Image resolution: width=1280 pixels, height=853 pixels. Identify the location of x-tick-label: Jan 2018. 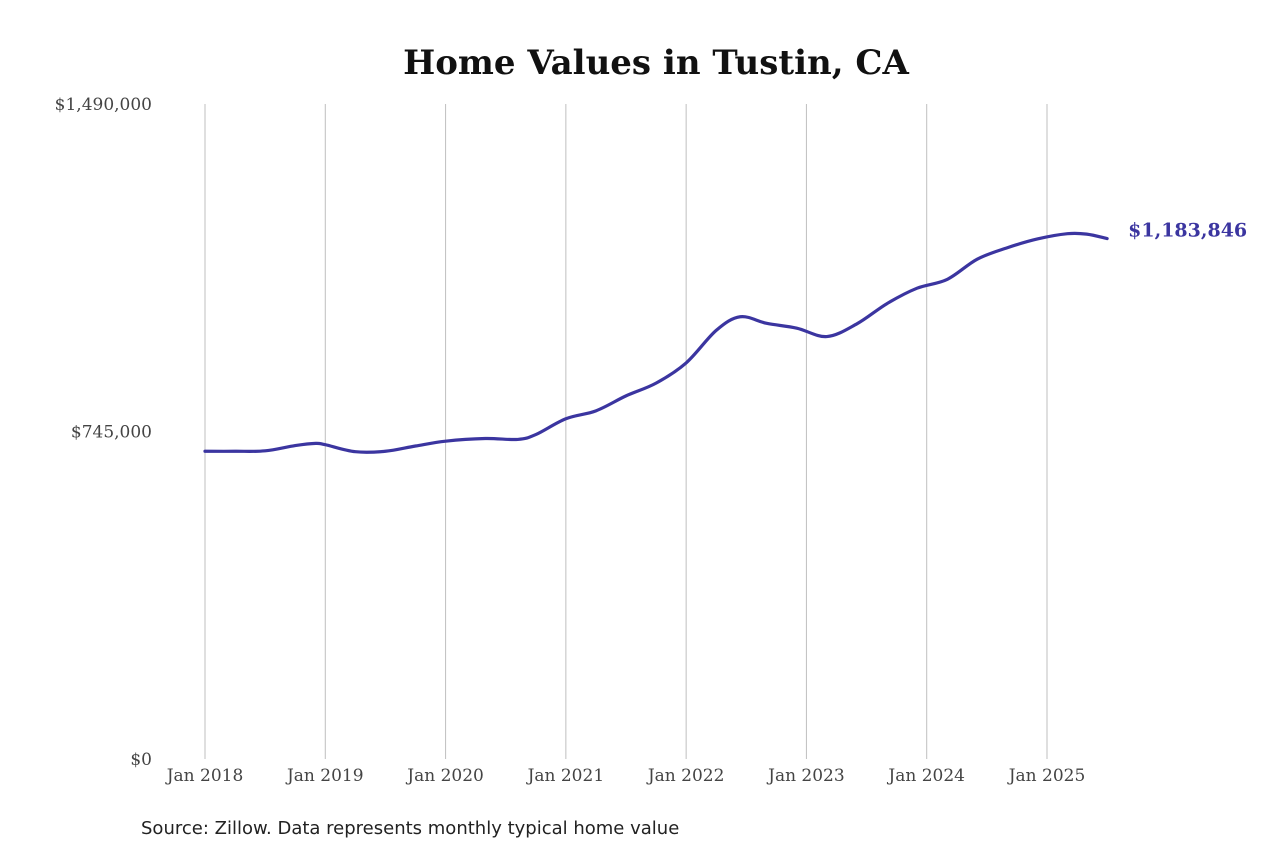
(204, 776).